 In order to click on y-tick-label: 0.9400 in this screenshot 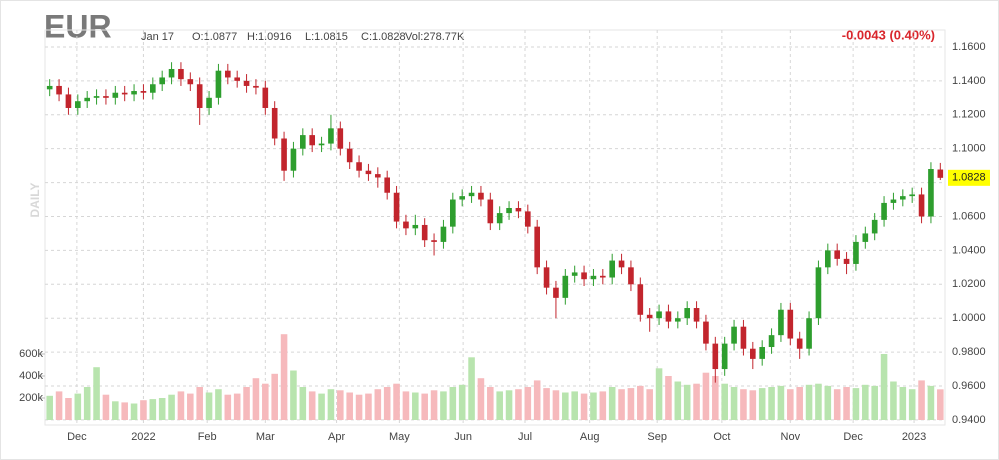, I will do `click(969, 420)`.